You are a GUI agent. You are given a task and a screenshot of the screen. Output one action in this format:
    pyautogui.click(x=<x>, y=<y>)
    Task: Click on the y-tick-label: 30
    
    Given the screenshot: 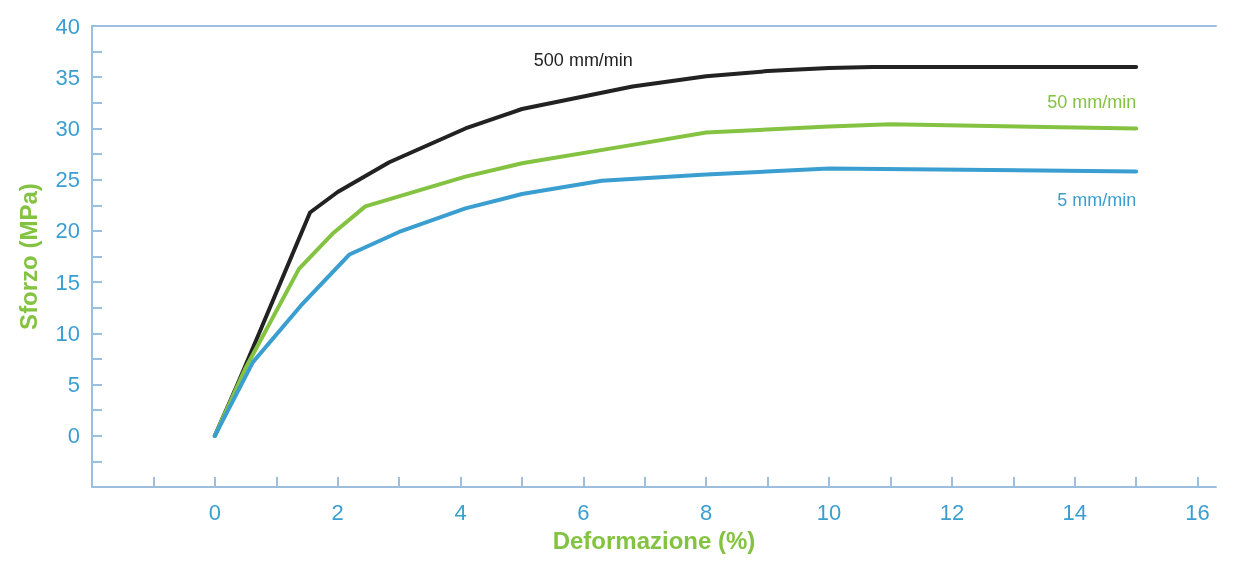 What is the action you would take?
    pyautogui.click(x=67, y=128)
    